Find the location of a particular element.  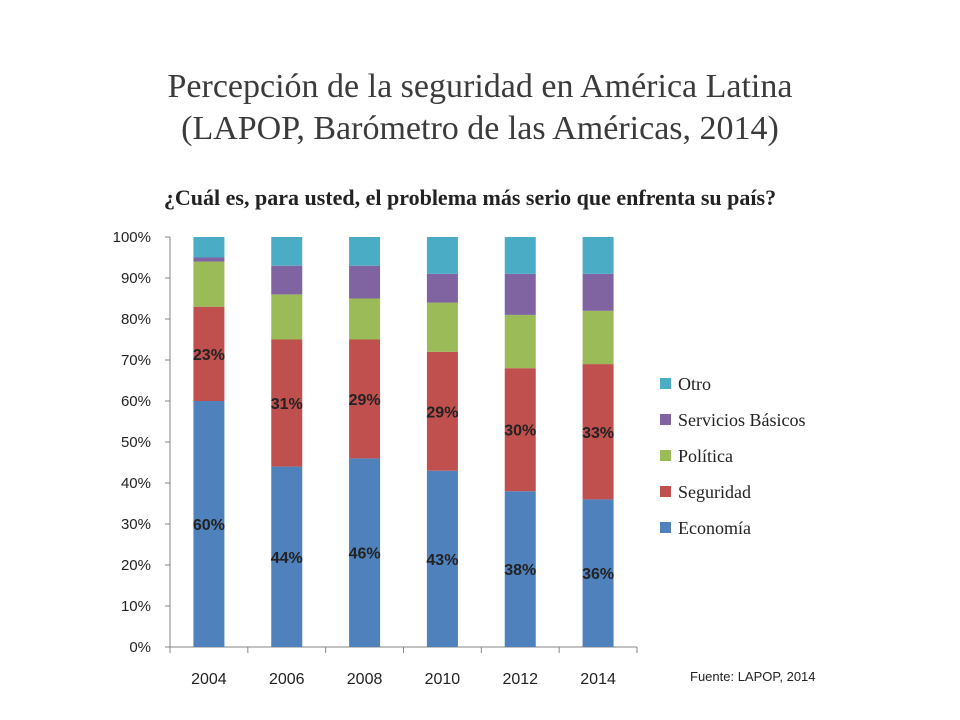

bar-stack-2014: 36% 33% is located at coordinates (598, 442).